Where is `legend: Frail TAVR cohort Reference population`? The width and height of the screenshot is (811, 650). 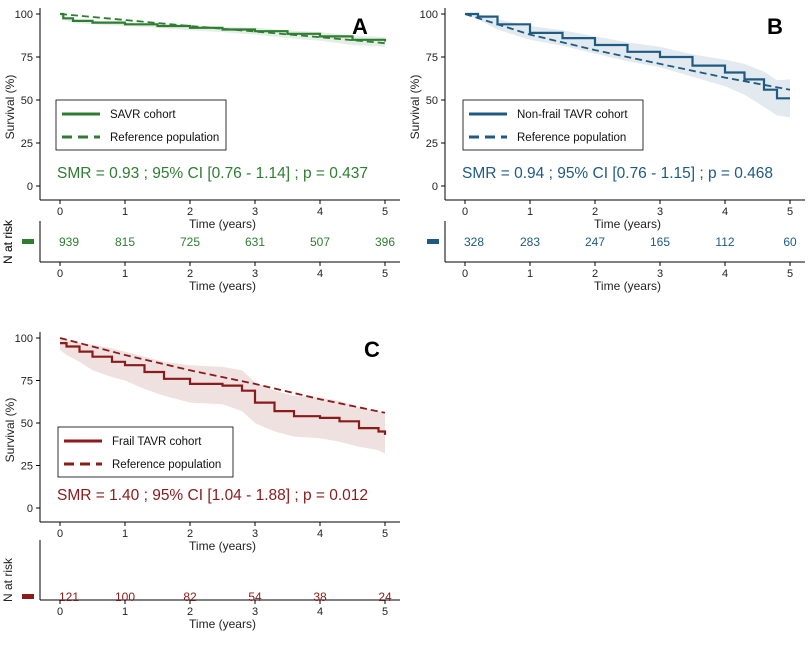 legend: Frail TAVR cohort Reference population is located at coordinates (145, 452).